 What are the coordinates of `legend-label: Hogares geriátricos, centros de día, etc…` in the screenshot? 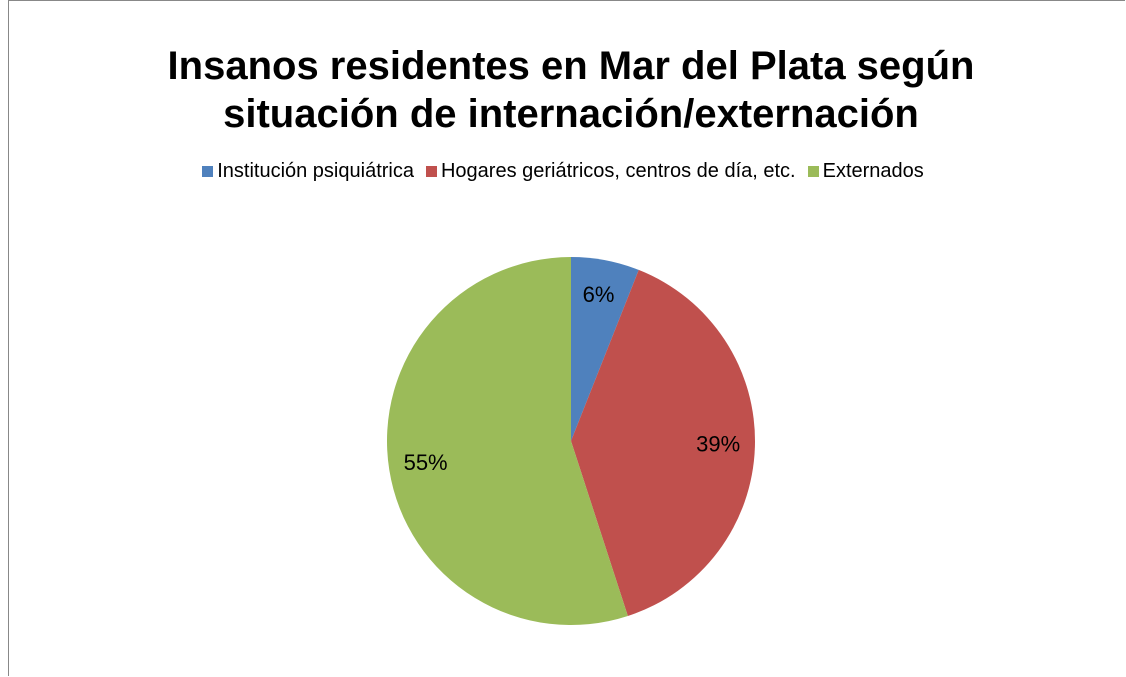 It's located at (618, 171).